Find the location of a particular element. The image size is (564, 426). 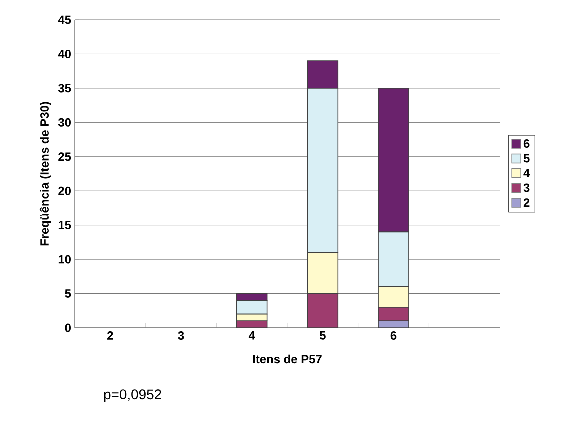

legend-label: 5 is located at coordinates (527, 158).